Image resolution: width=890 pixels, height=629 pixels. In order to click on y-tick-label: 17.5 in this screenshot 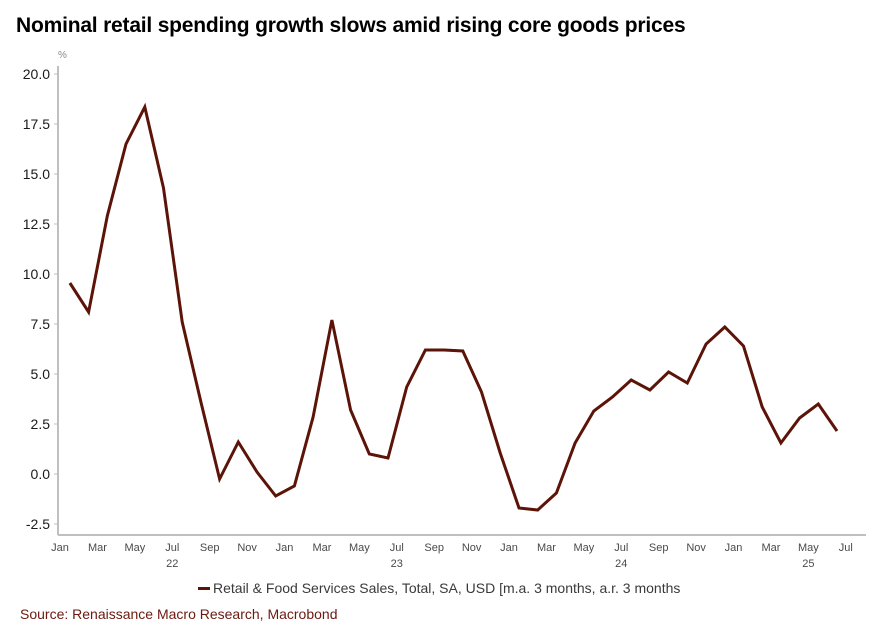, I will do `click(36, 124)`.